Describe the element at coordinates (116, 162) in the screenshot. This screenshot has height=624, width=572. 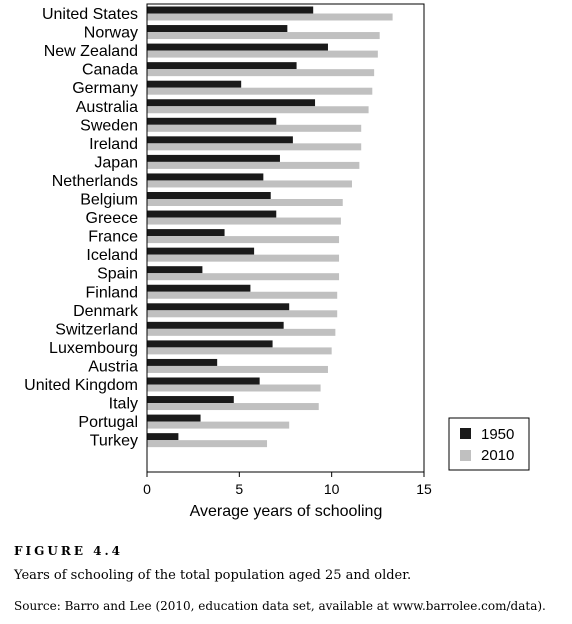
I see `category-label-japan: Japan` at that location.